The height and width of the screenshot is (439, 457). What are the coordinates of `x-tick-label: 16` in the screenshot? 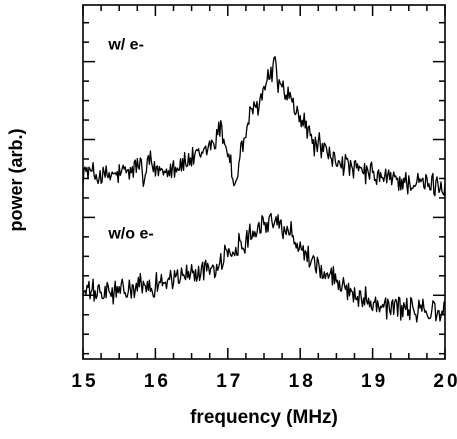 It's located at (157, 381).